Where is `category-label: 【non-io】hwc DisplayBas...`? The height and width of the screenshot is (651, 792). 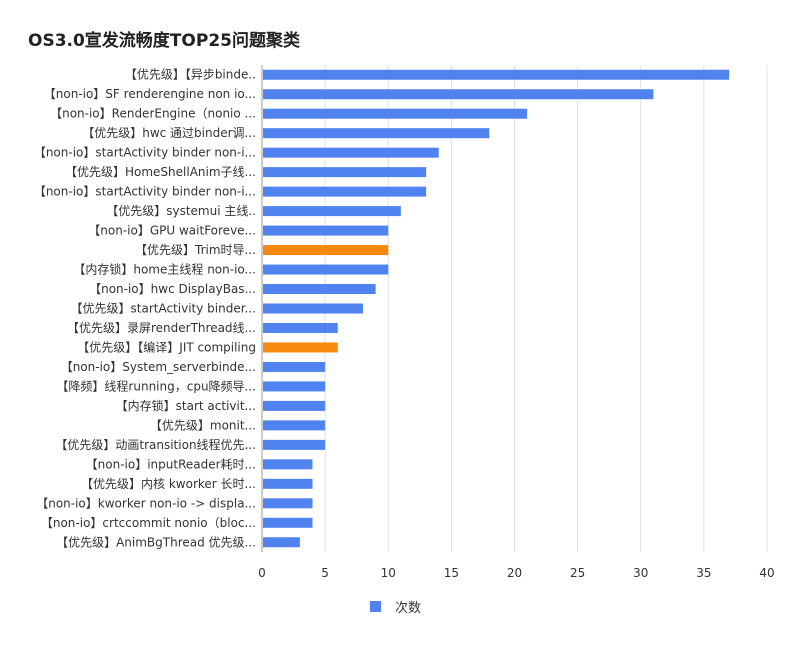
category-label: 【non-io】hwc DisplayBas... is located at coordinates (172, 289).